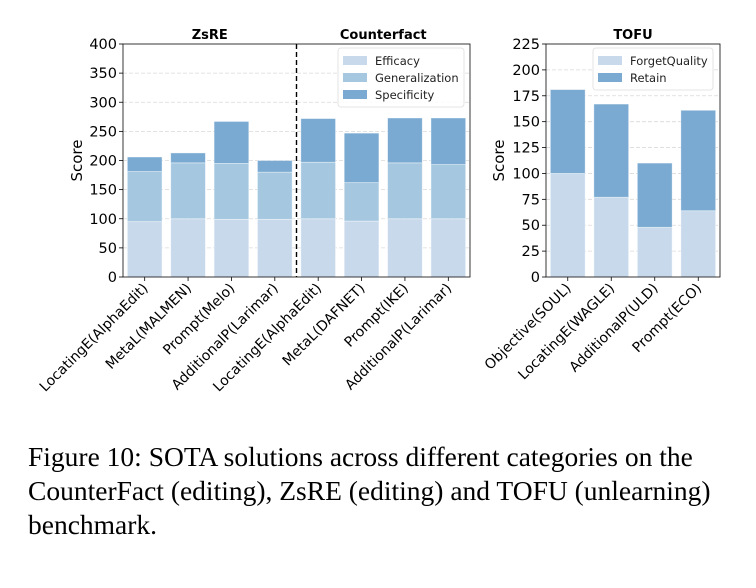 The height and width of the screenshot is (588, 756). I want to click on section-title: ZsRE, so click(210, 35).